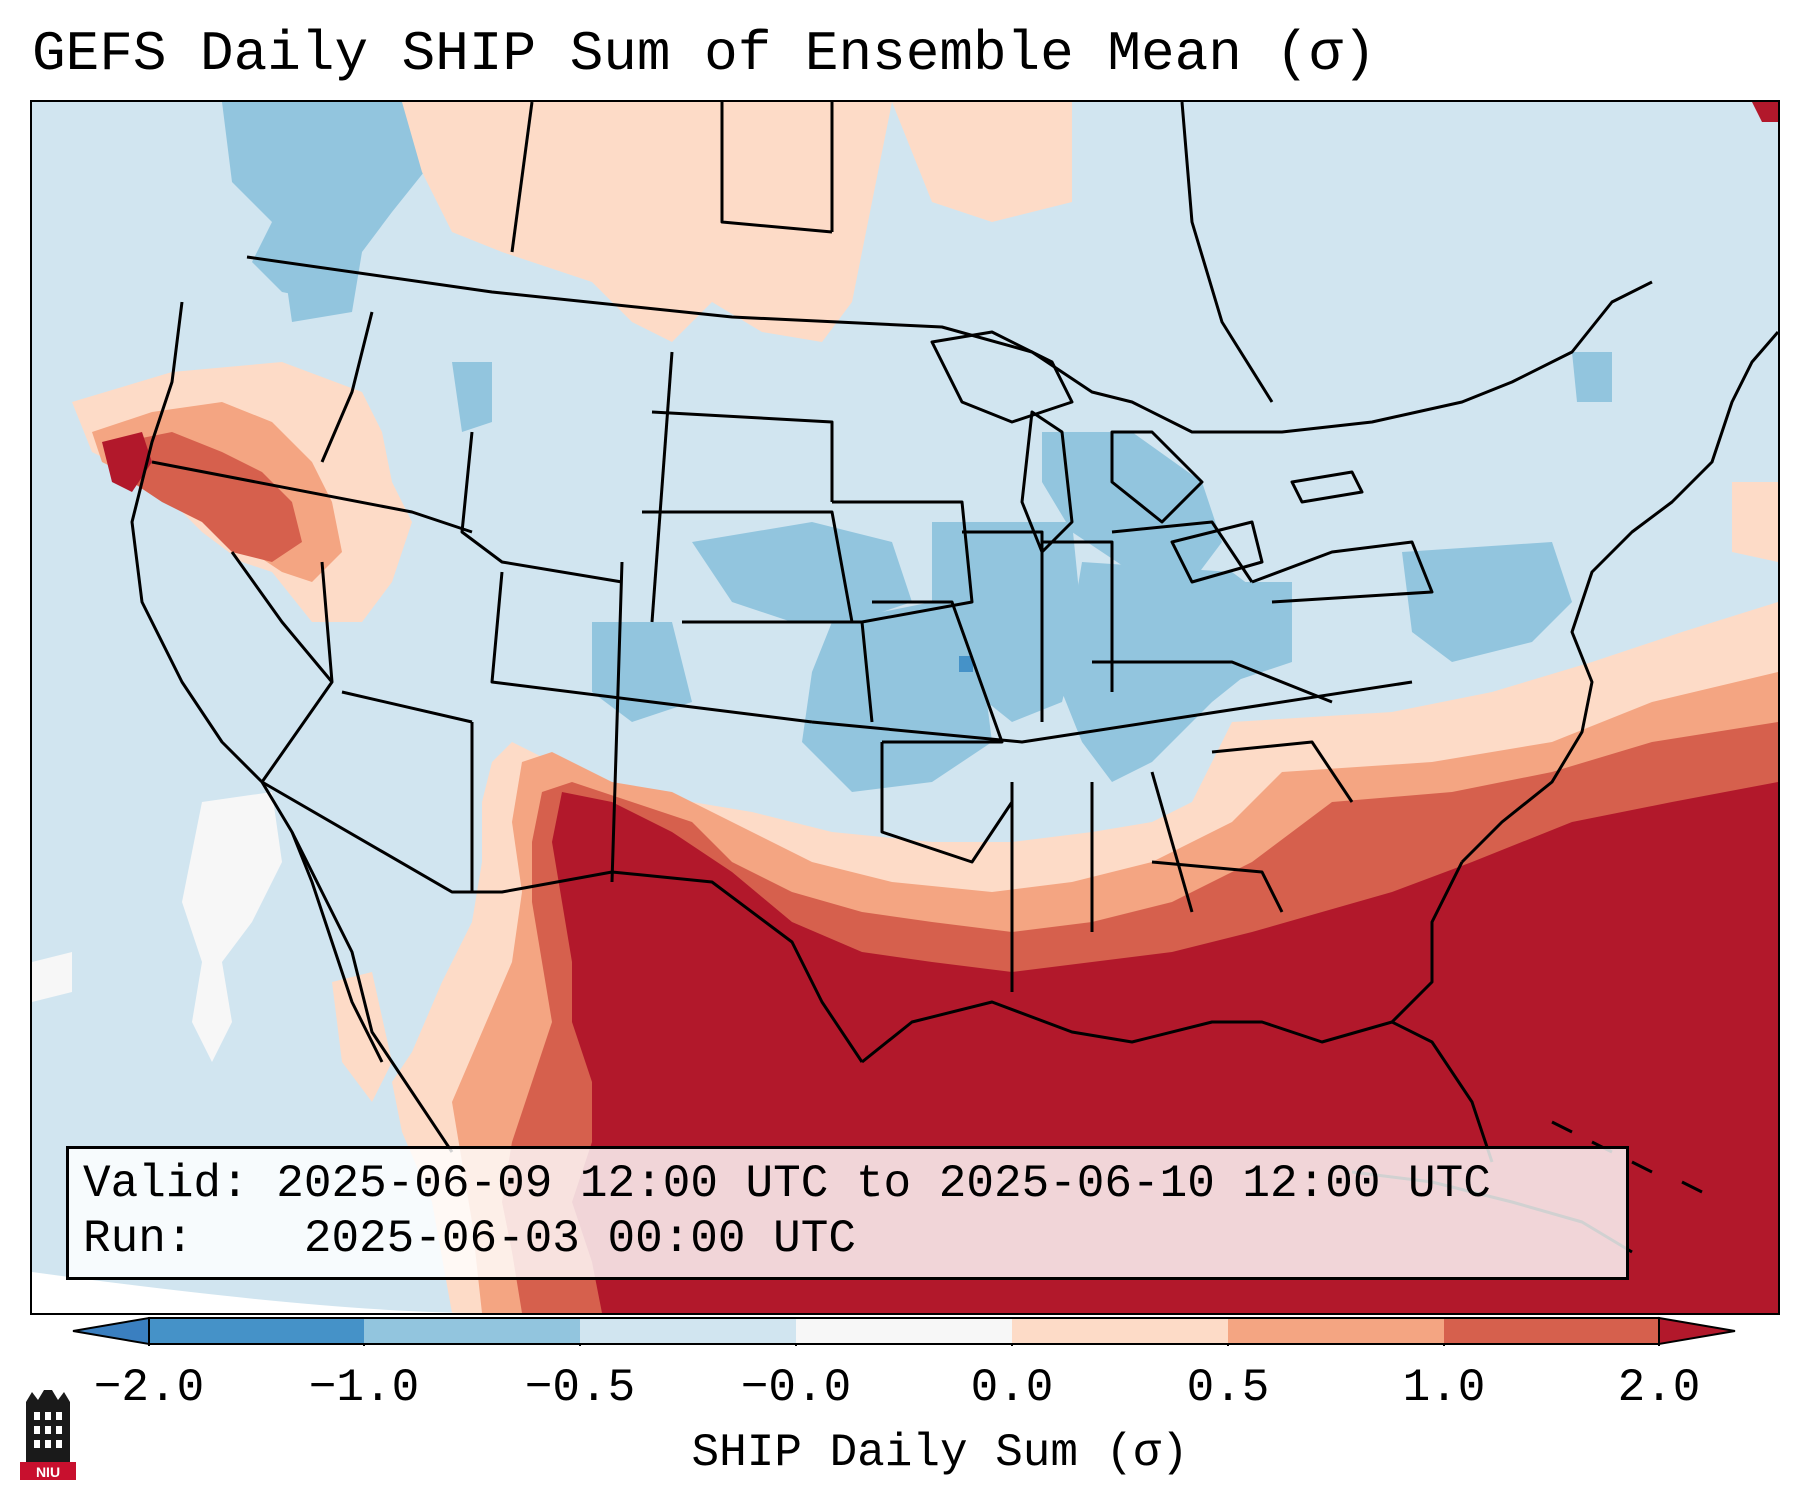  I want to click on atlantic-coast, so click(1619, 597).